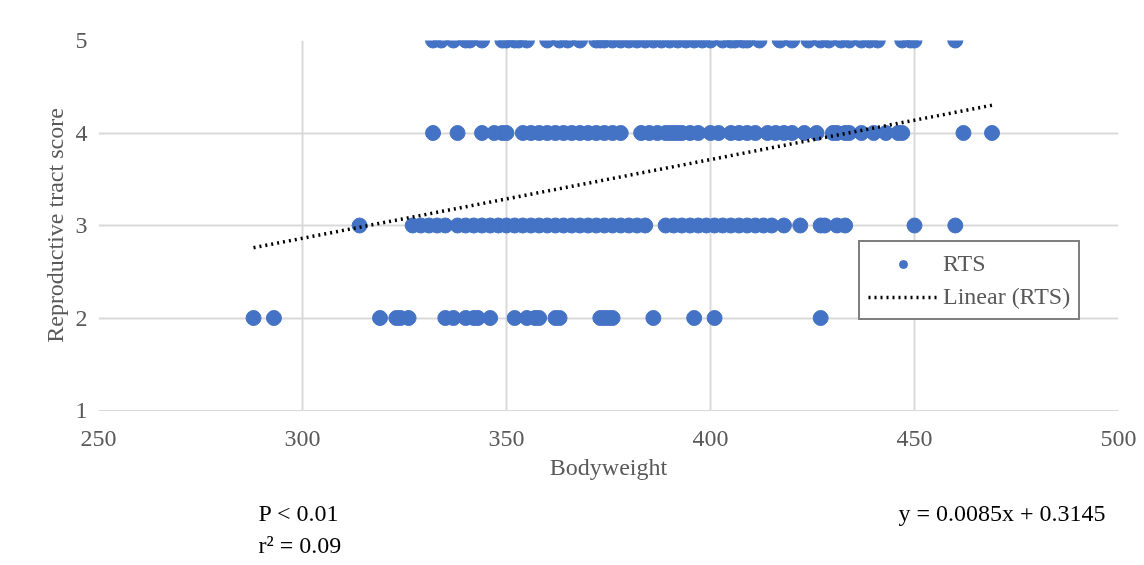  I want to click on legend-label: RTS, so click(964, 263).